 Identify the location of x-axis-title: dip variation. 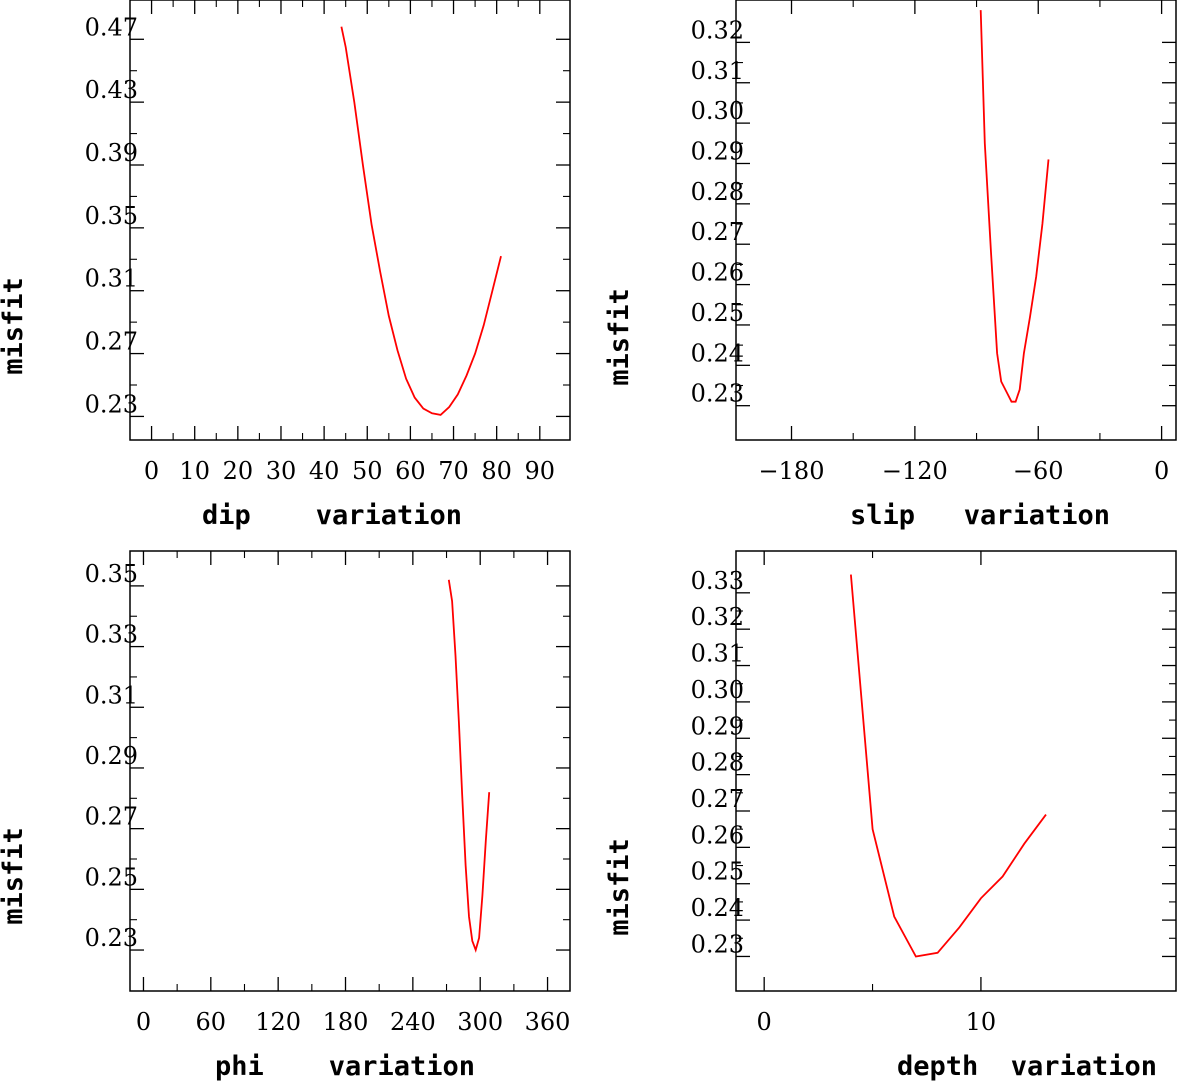
(332, 515).